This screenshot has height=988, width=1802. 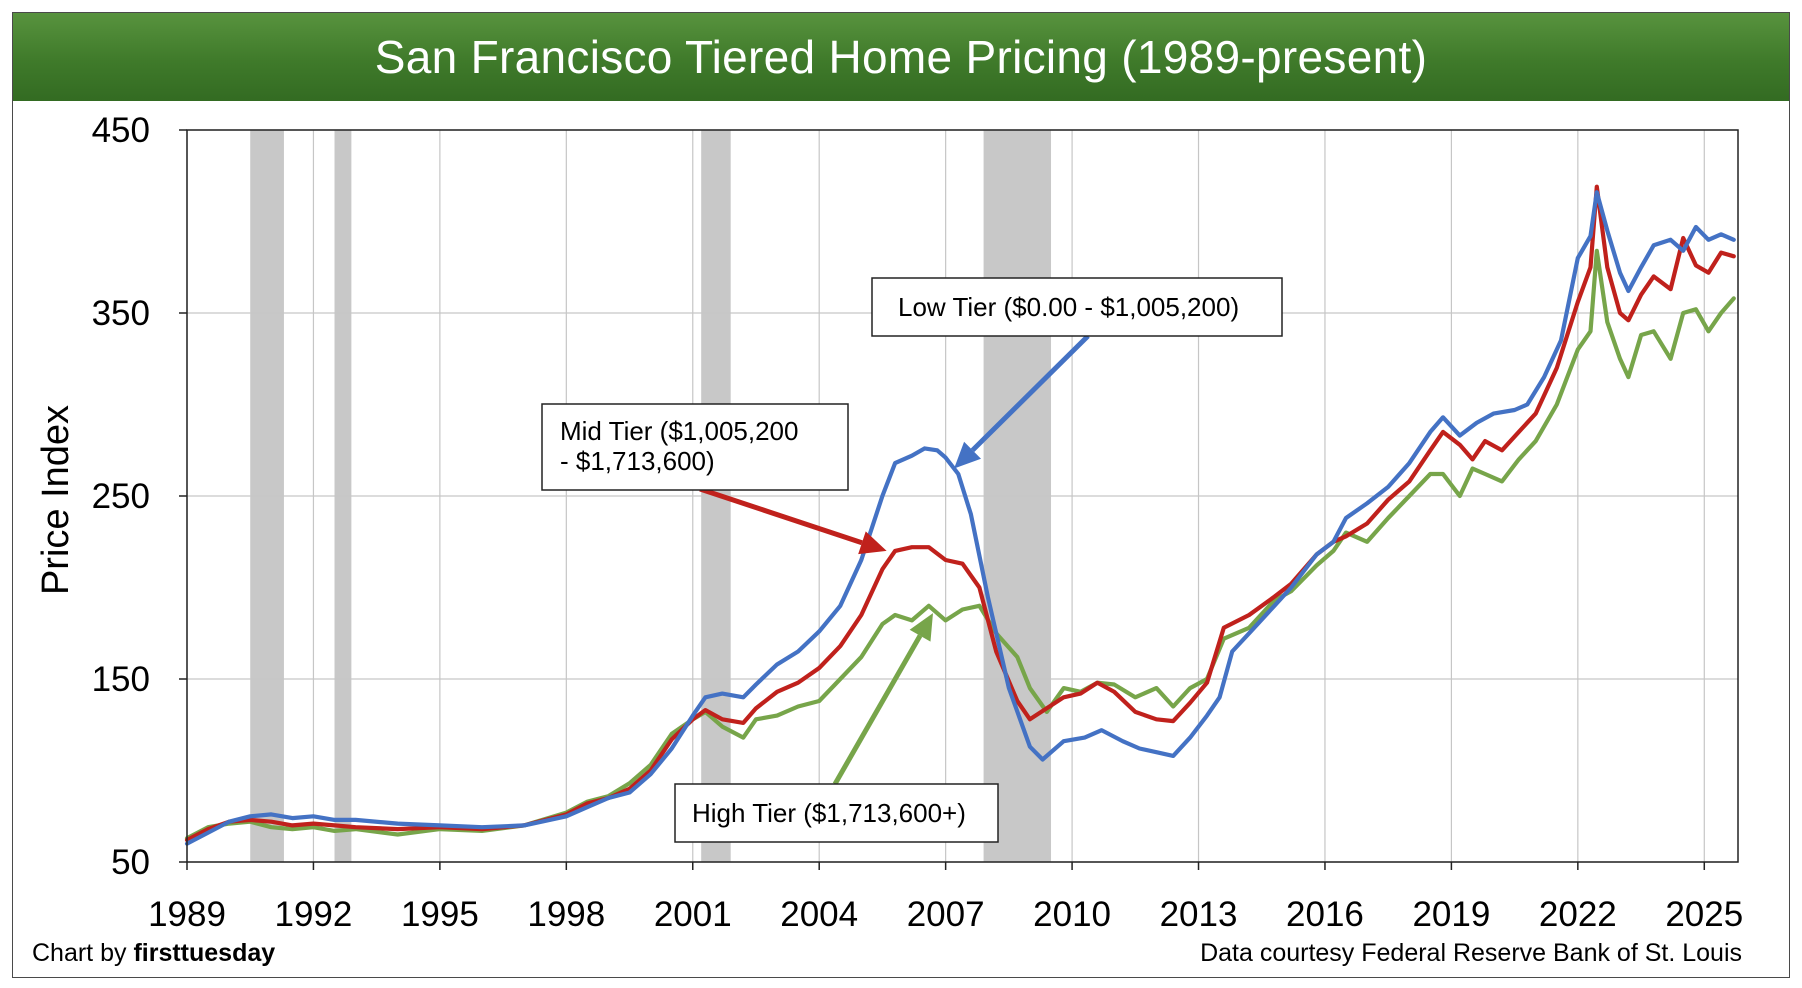 I want to click on x-tick-label: 1989, so click(x=187, y=914).